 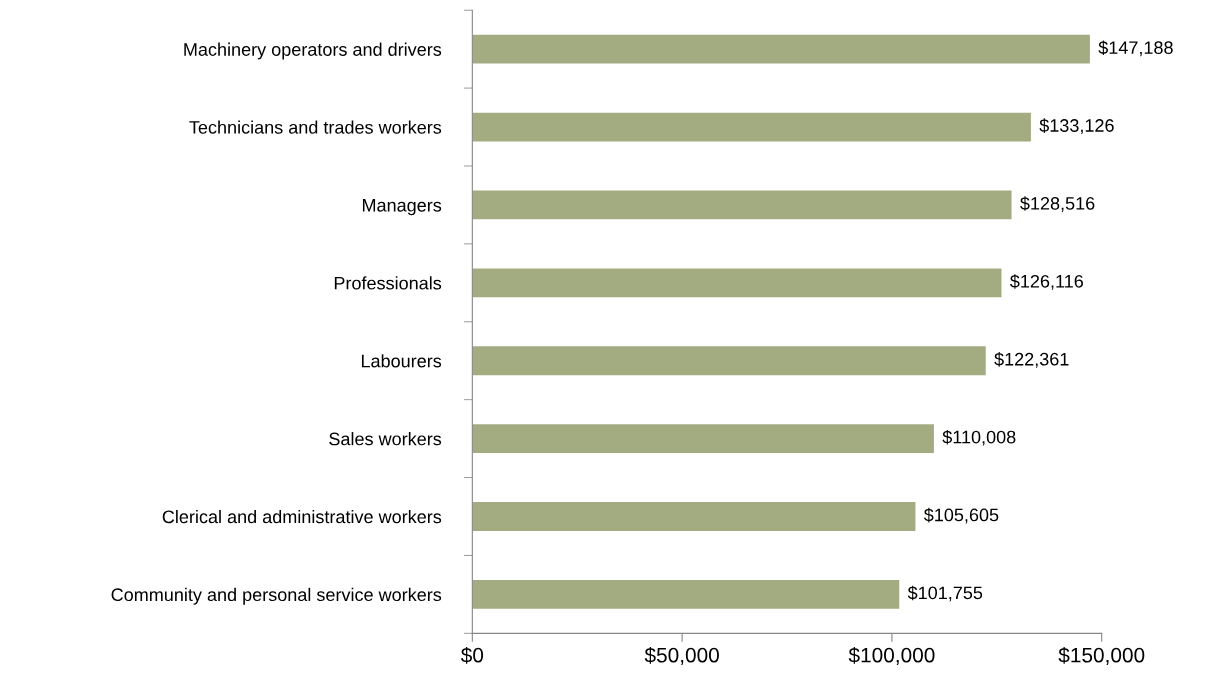 What do you see at coordinates (472, 655) in the screenshot?
I see `x-tick-label: $0` at bounding box center [472, 655].